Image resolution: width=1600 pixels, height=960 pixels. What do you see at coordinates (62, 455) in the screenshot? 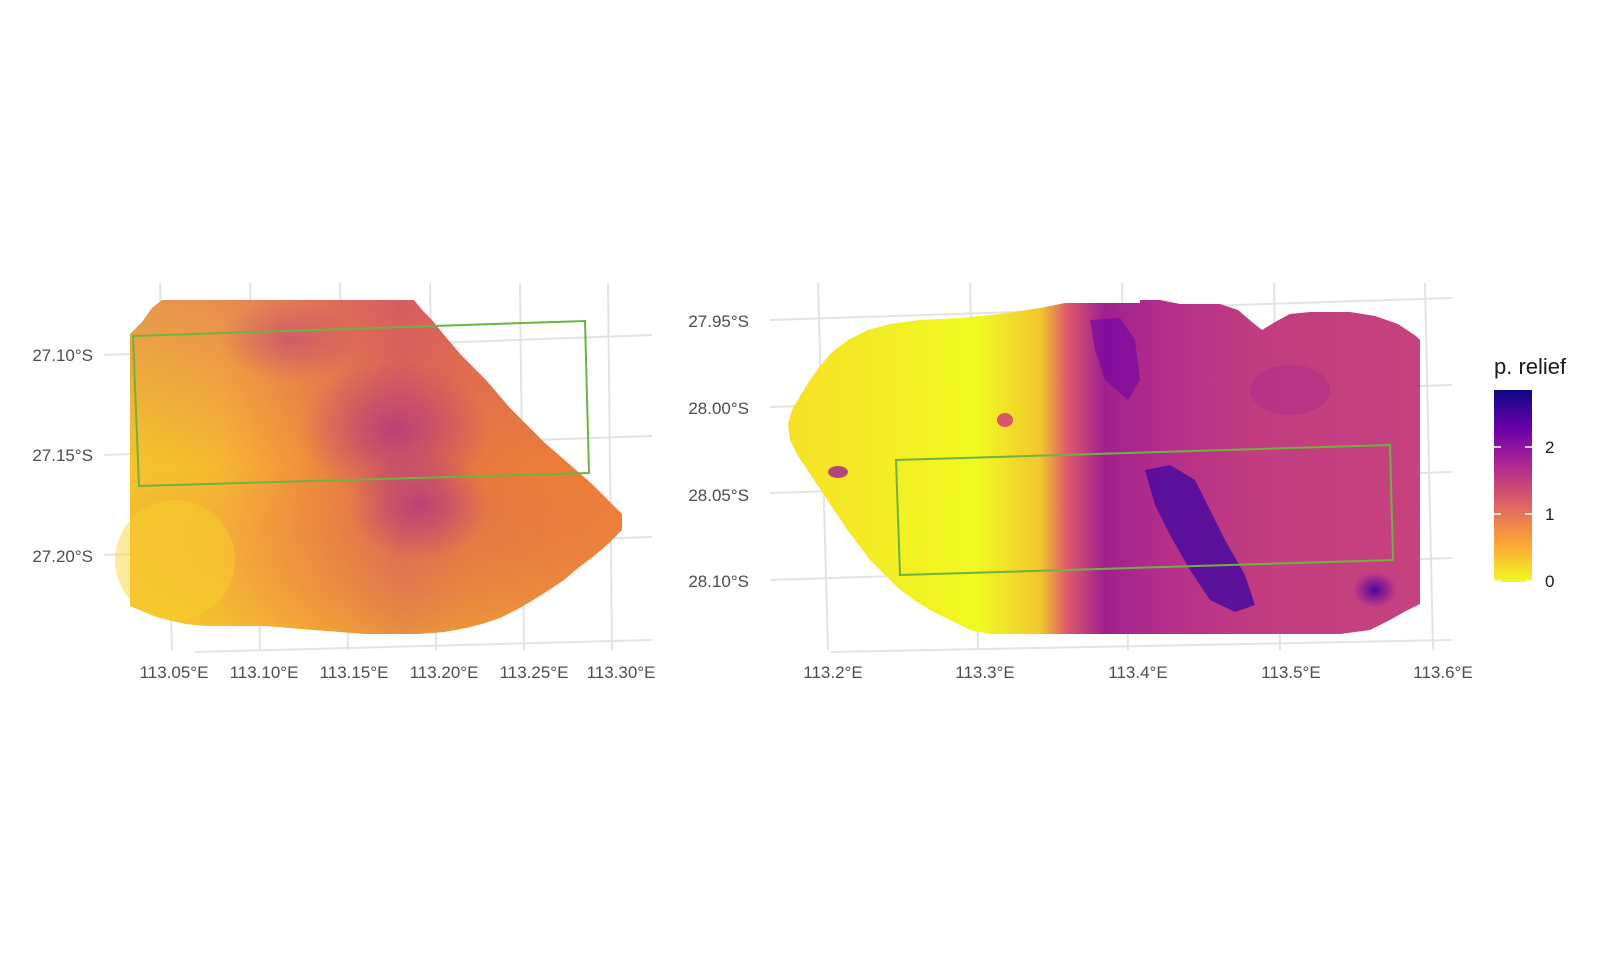
I see `left-y-tick-2: 27.15°S` at bounding box center [62, 455].